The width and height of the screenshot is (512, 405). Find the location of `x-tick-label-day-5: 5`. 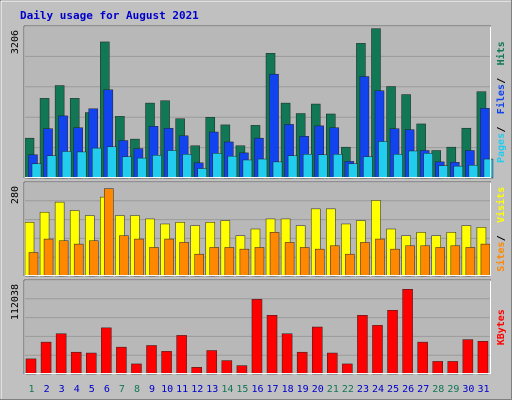

x-tick-label-day-5: 5 is located at coordinates (92, 389).